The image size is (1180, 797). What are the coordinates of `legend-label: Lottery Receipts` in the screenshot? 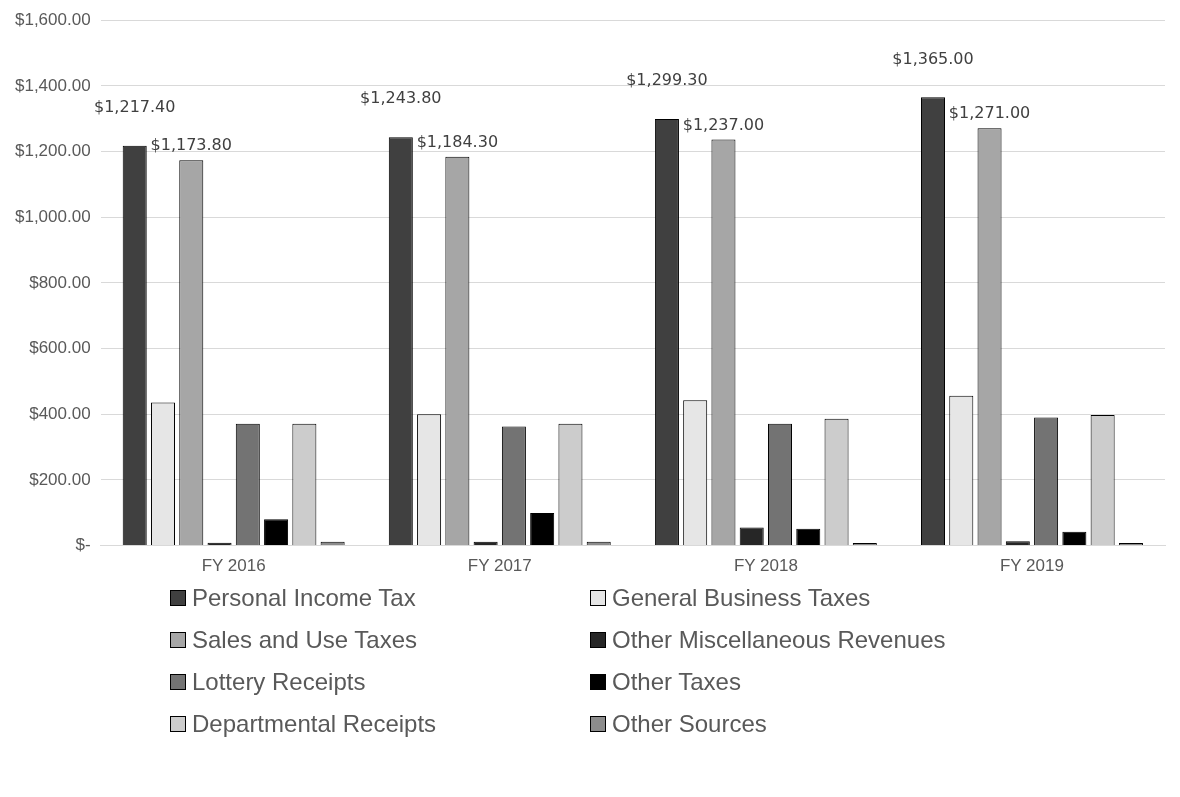 It's located at (279, 682).